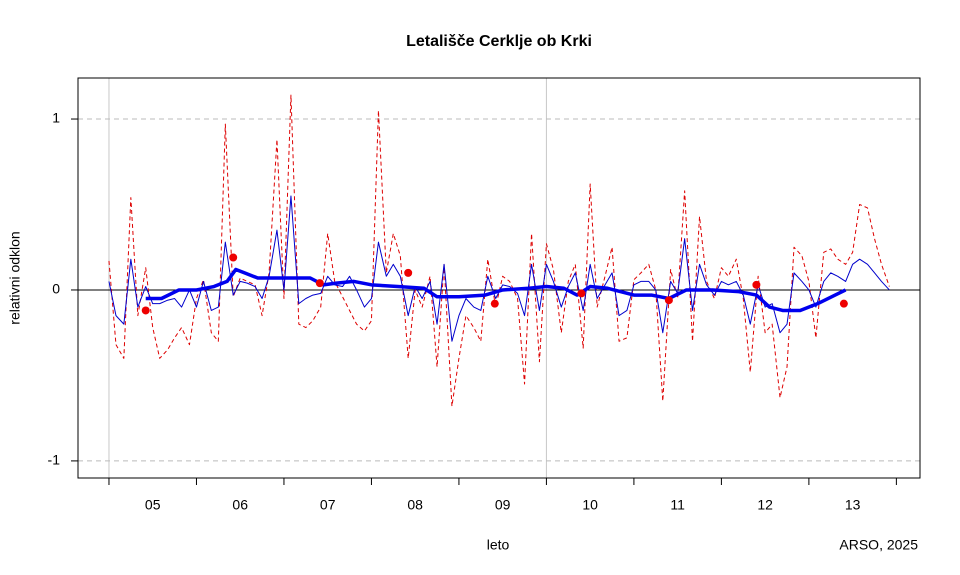 The image size is (960, 575). I want to click on x-tick-label: 06, so click(240, 505).